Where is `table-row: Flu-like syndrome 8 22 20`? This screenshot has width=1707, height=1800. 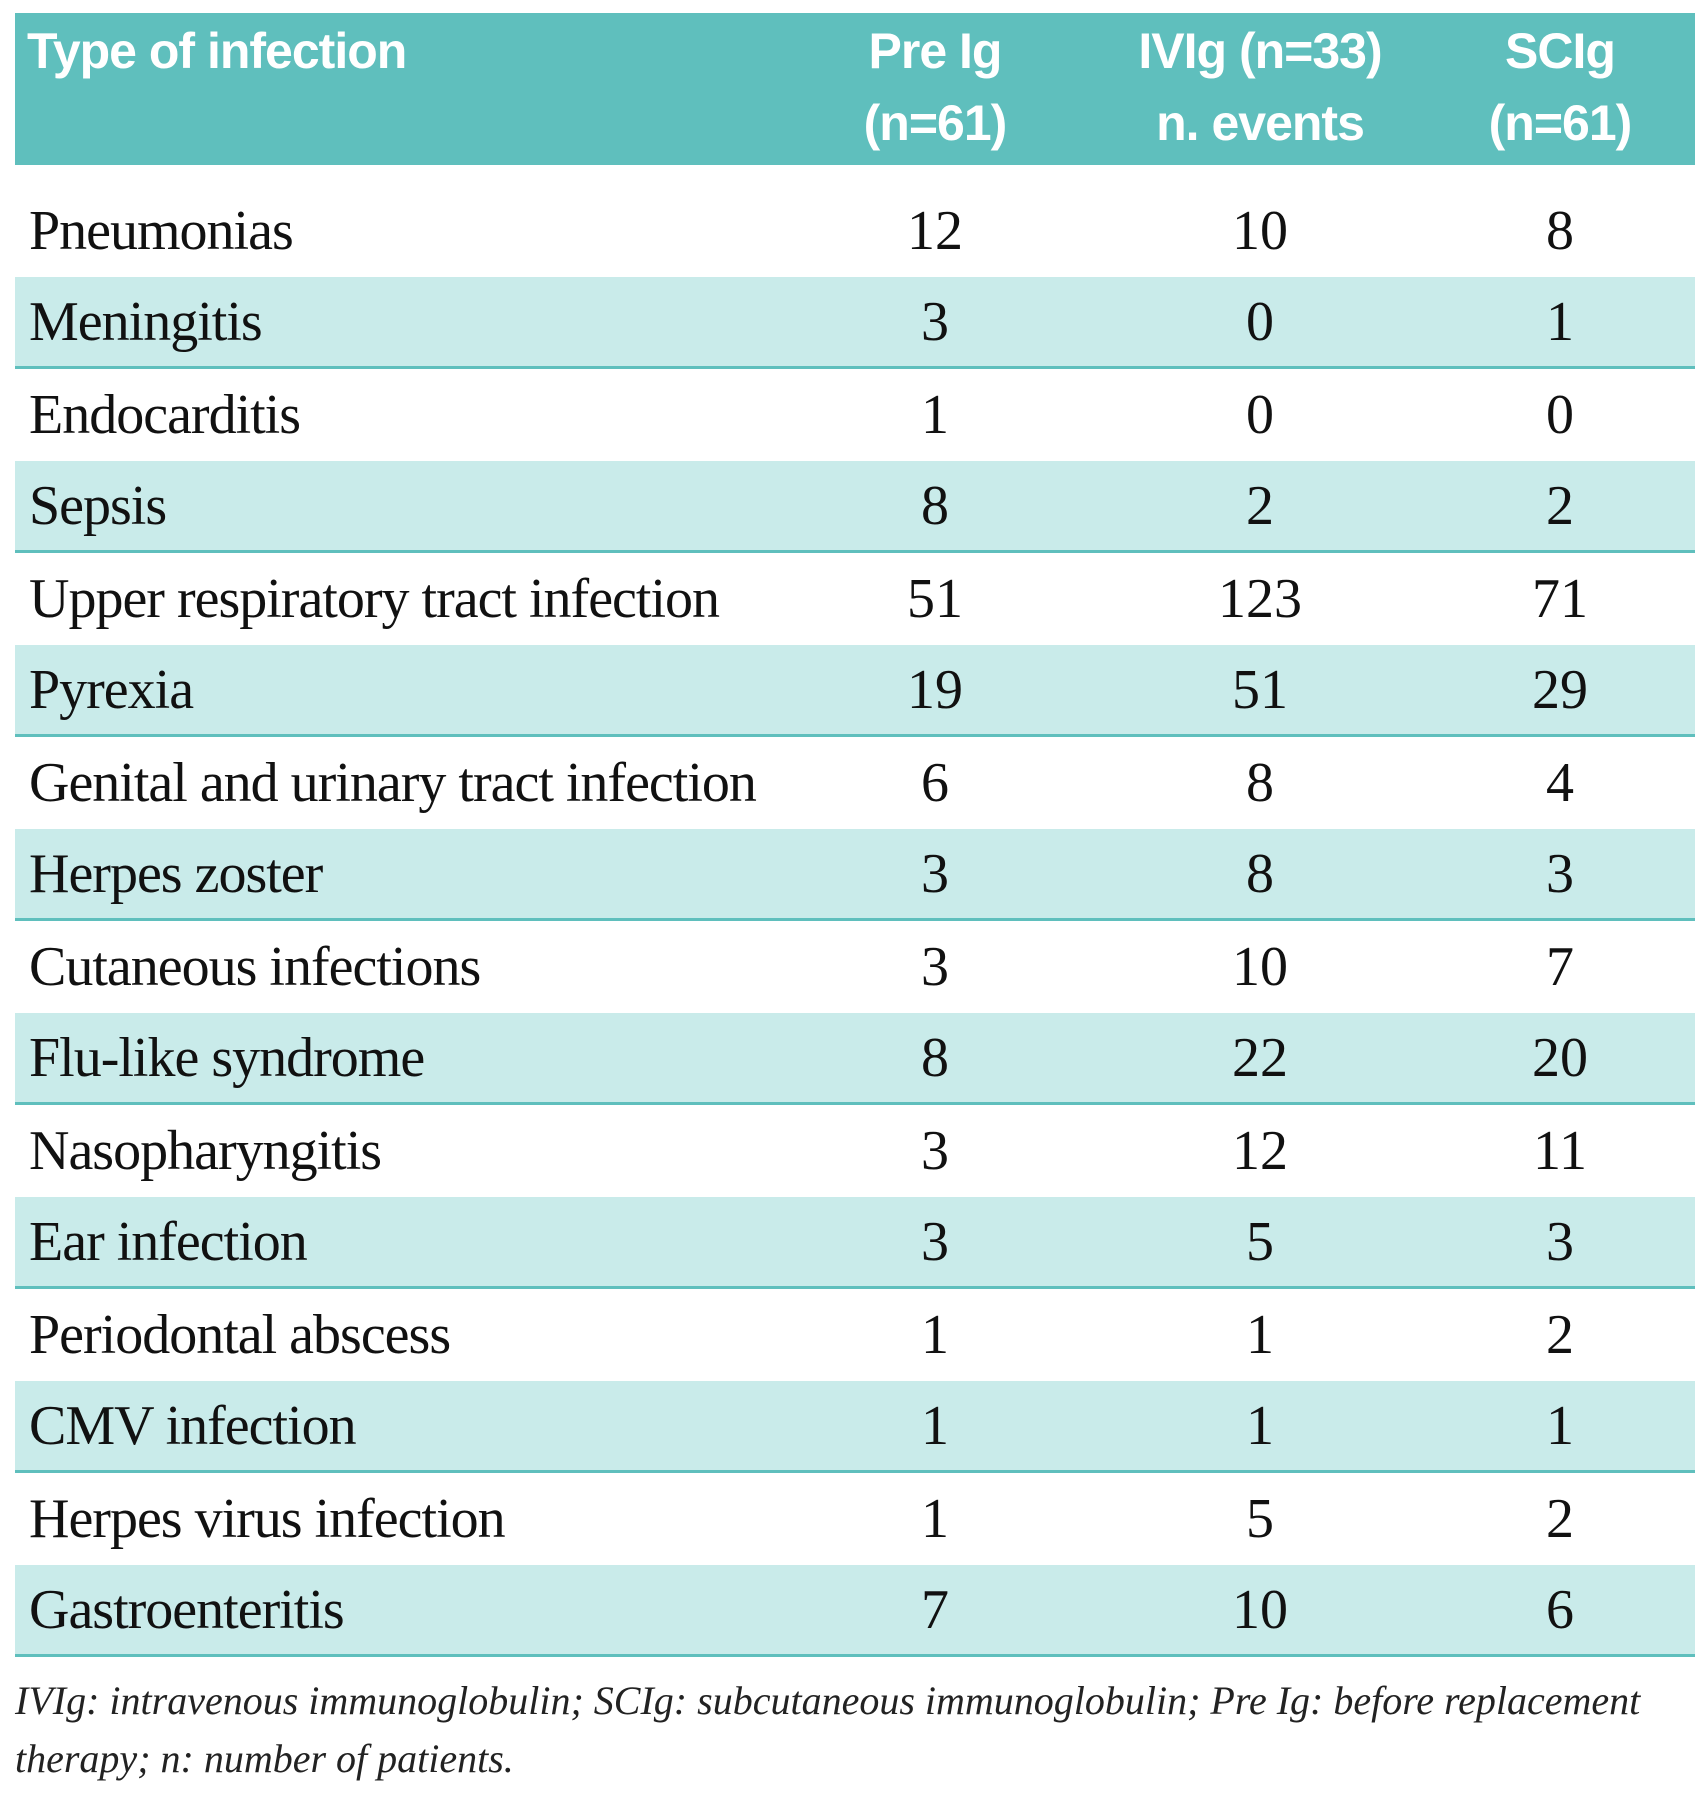
table-row: Flu-like syndrome 8 22 20 is located at coordinates (855, 1059).